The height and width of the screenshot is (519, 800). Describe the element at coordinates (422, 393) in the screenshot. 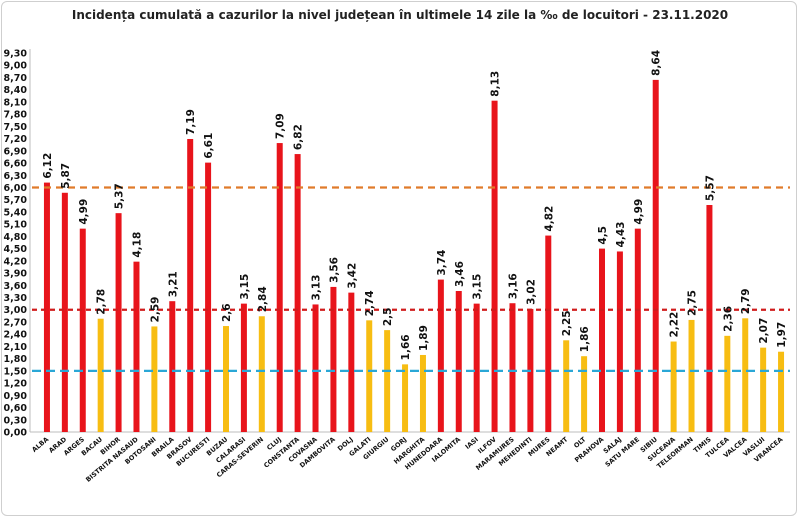

I see `bar-harghita` at that location.